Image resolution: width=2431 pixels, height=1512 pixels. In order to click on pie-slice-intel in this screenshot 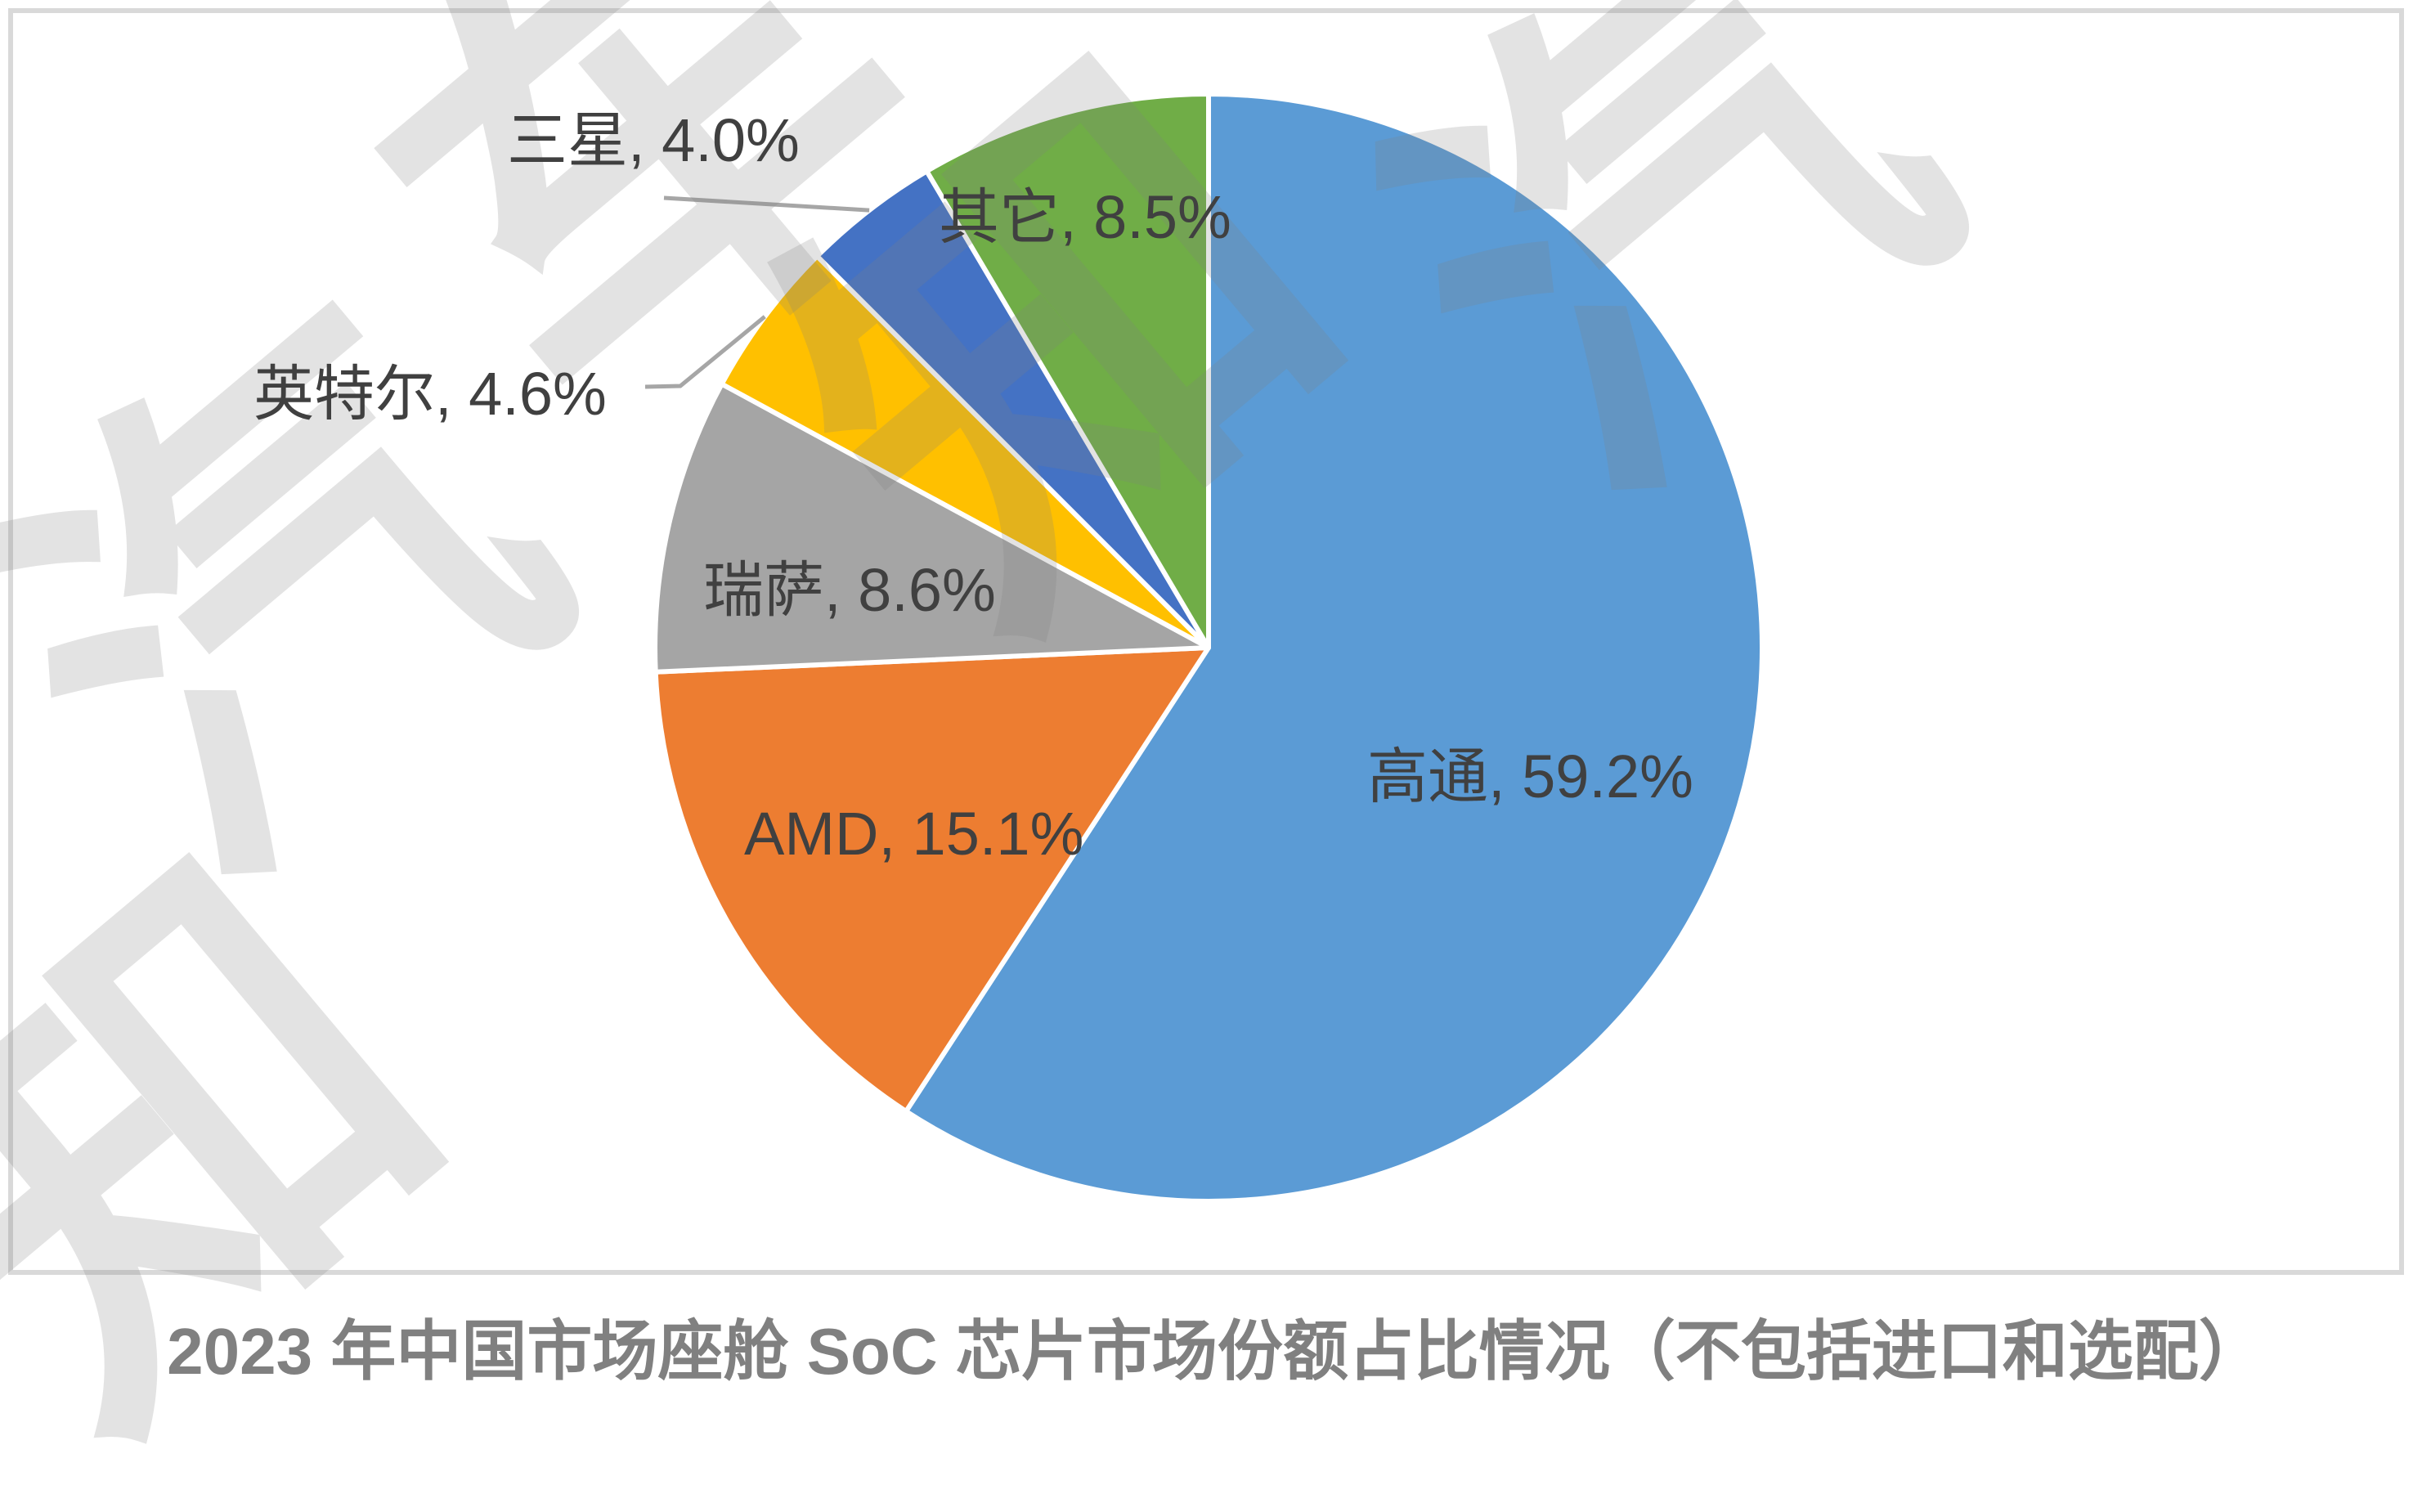, I will do `click(965, 452)`.